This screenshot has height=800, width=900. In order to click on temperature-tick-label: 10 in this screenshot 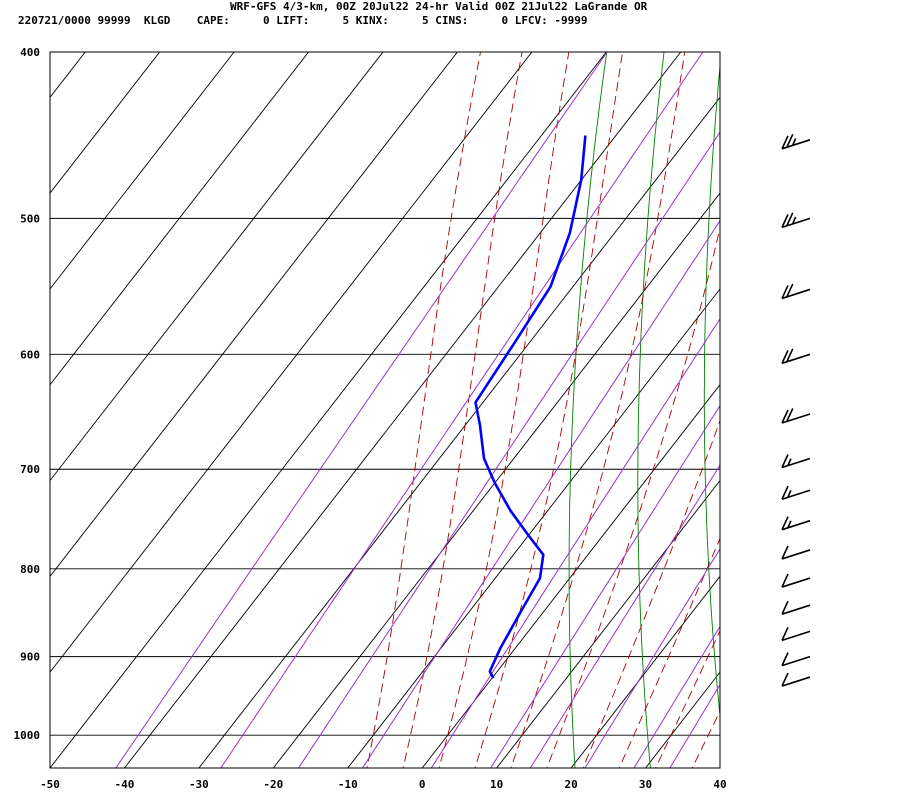, I will do `click(496, 784)`.